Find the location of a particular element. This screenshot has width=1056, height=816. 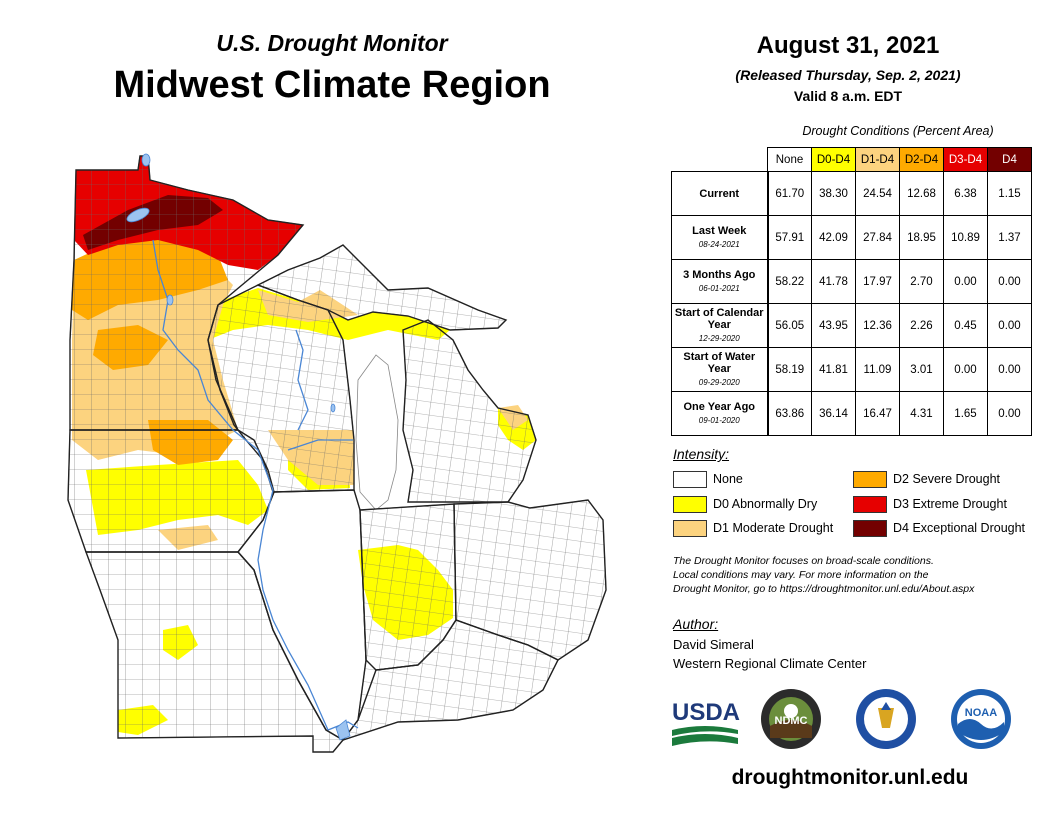

legend-title: Intensity: is located at coordinates (701, 454).